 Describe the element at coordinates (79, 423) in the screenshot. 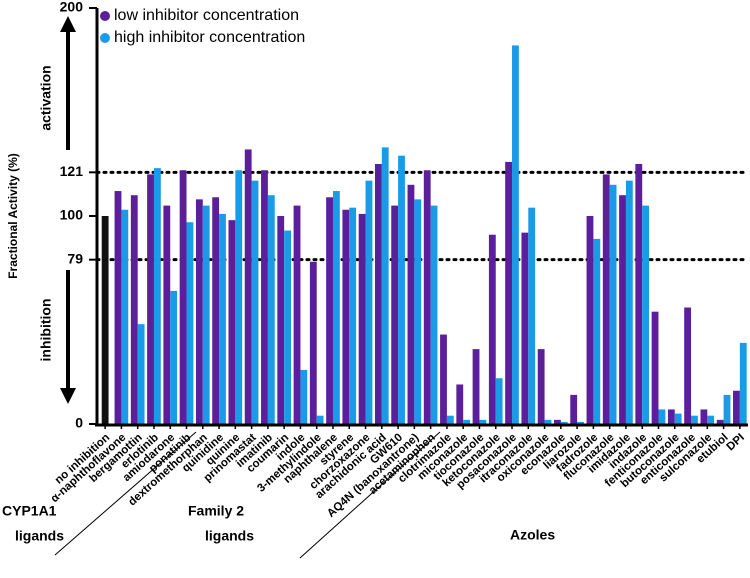

I see `y-tick-label: 0` at that location.